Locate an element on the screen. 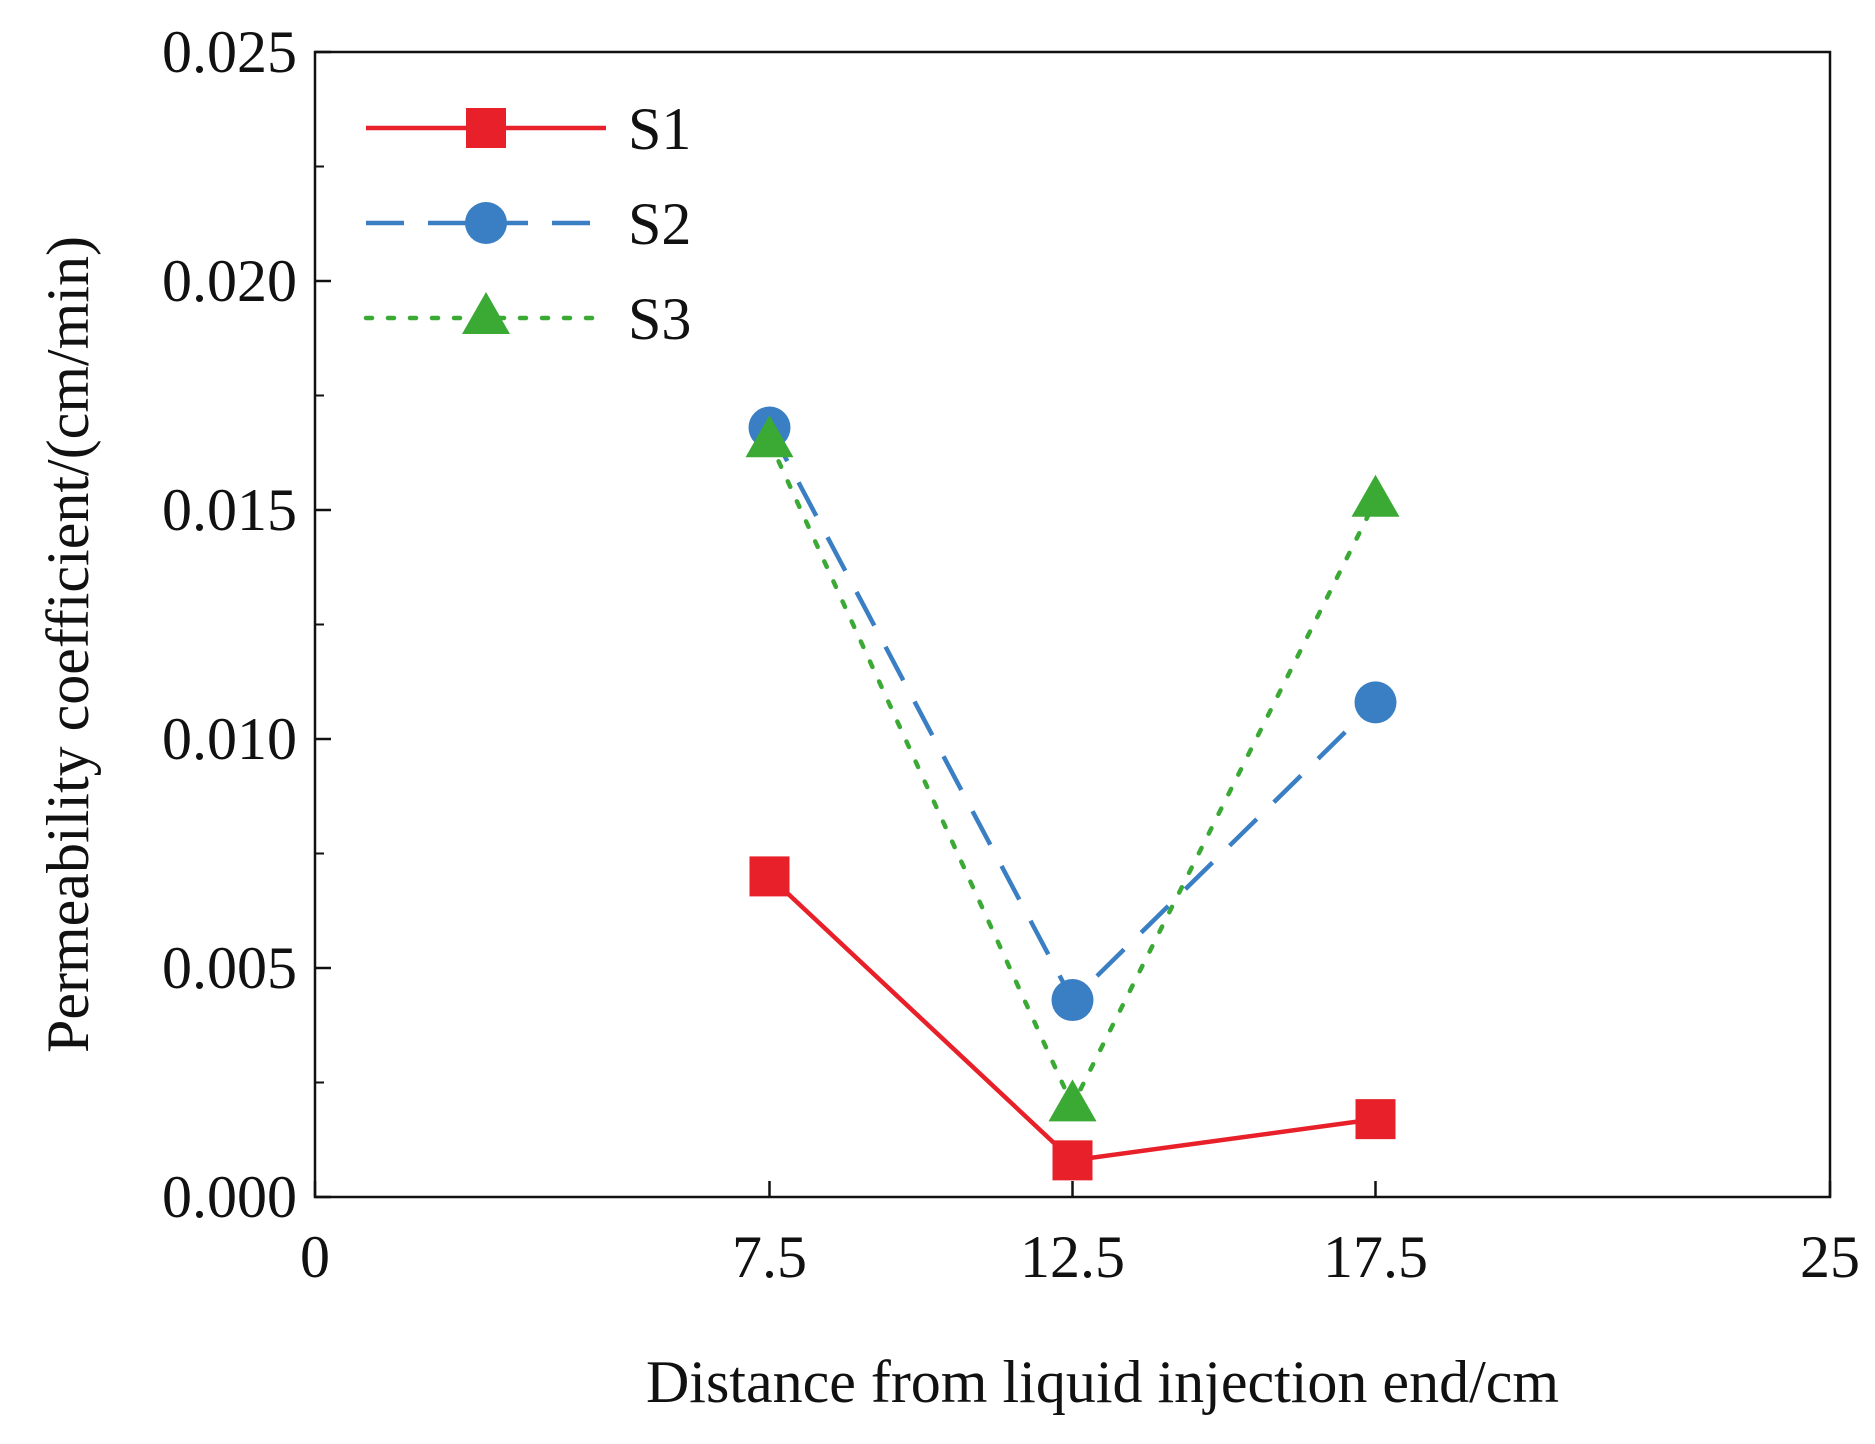  y-tick-label: 0.000 is located at coordinates (229, 1197).